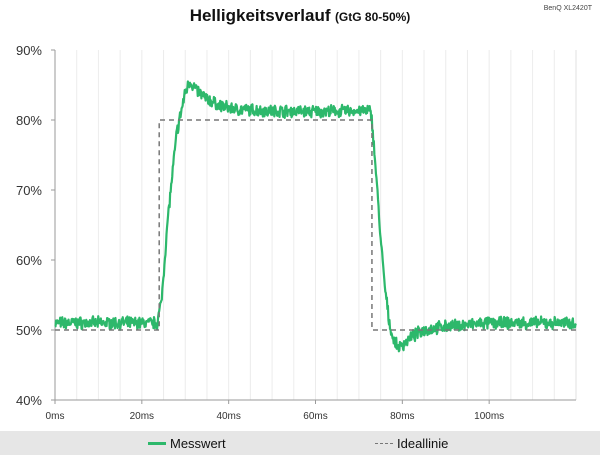  I want to click on legend-label-ideallinie: Ideallinie, so click(423, 443).